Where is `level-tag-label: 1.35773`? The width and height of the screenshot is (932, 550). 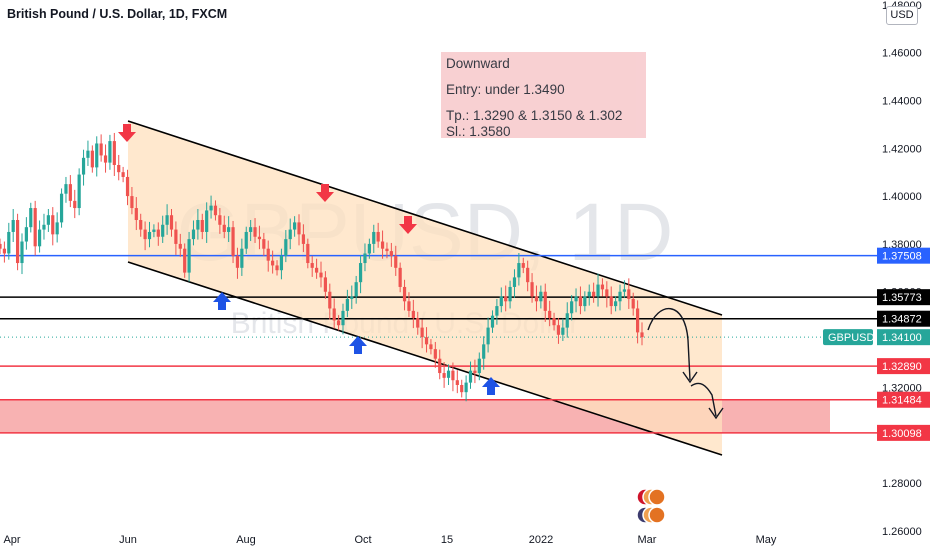
level-tag-label: 1.35773 is located at coordinates (902, 298).